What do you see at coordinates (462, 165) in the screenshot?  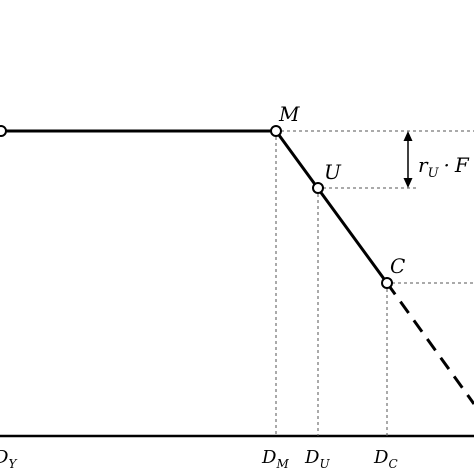 I see `dimension-f: F` at bounding box center [462, 165].